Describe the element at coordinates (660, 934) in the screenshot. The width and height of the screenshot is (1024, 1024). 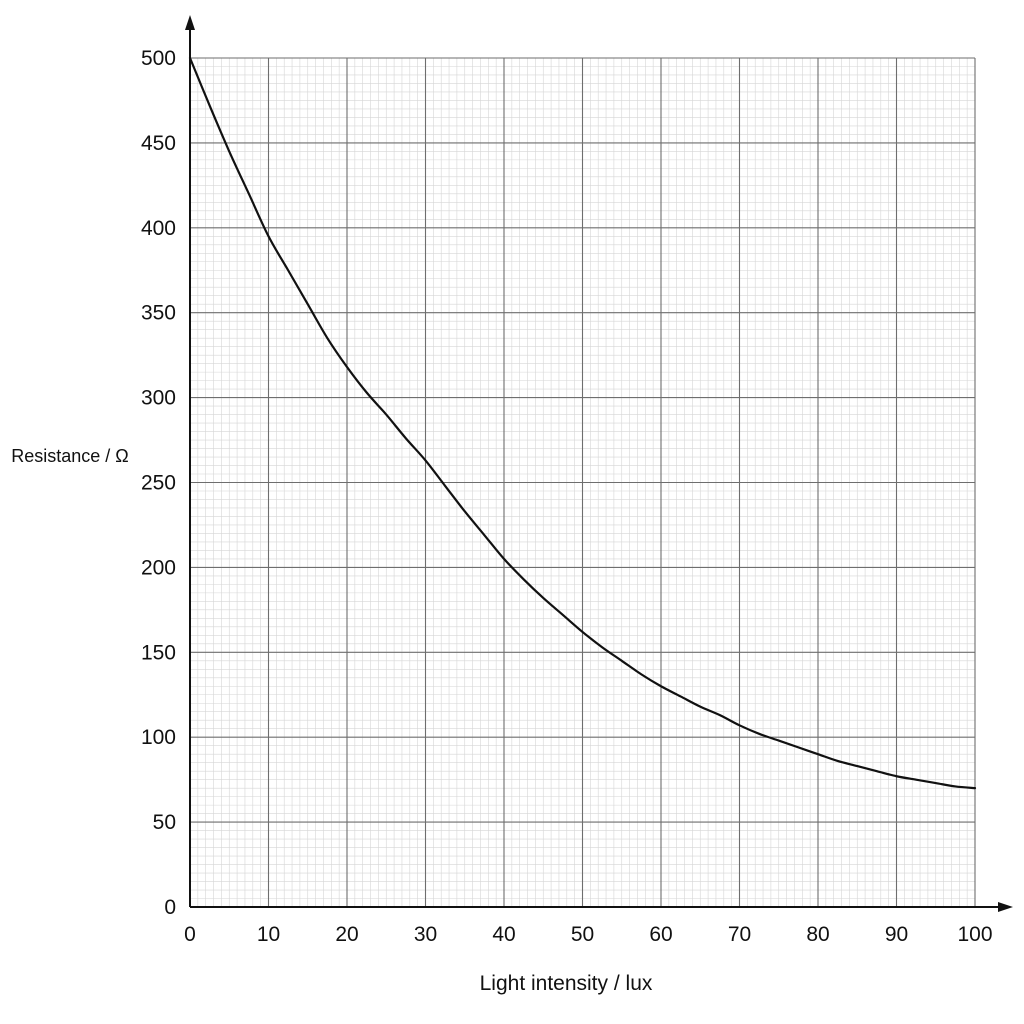
I see `x-tick-label: 60` at that location.